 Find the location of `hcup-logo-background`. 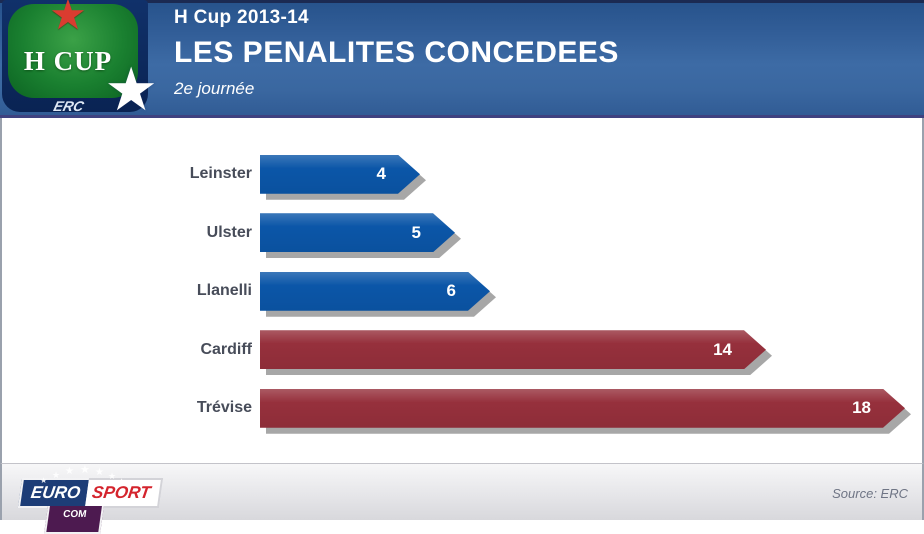

hcup-logo-background is located at coordinates (73, 51).